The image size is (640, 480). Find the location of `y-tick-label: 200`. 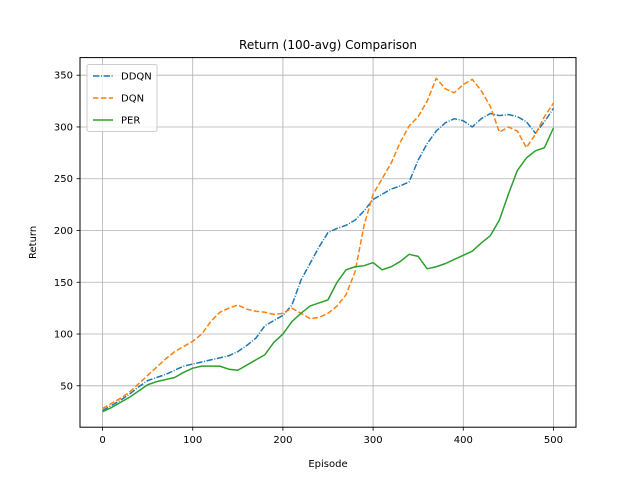

y-tick-label: 200 is located at coordinates (63, 231).